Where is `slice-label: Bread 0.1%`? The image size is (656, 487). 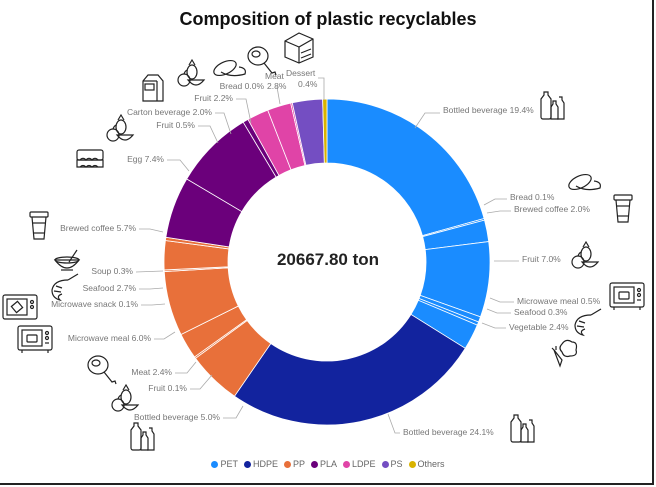 slice-label: Bread 0.1% is located at coordinates (532, 197).